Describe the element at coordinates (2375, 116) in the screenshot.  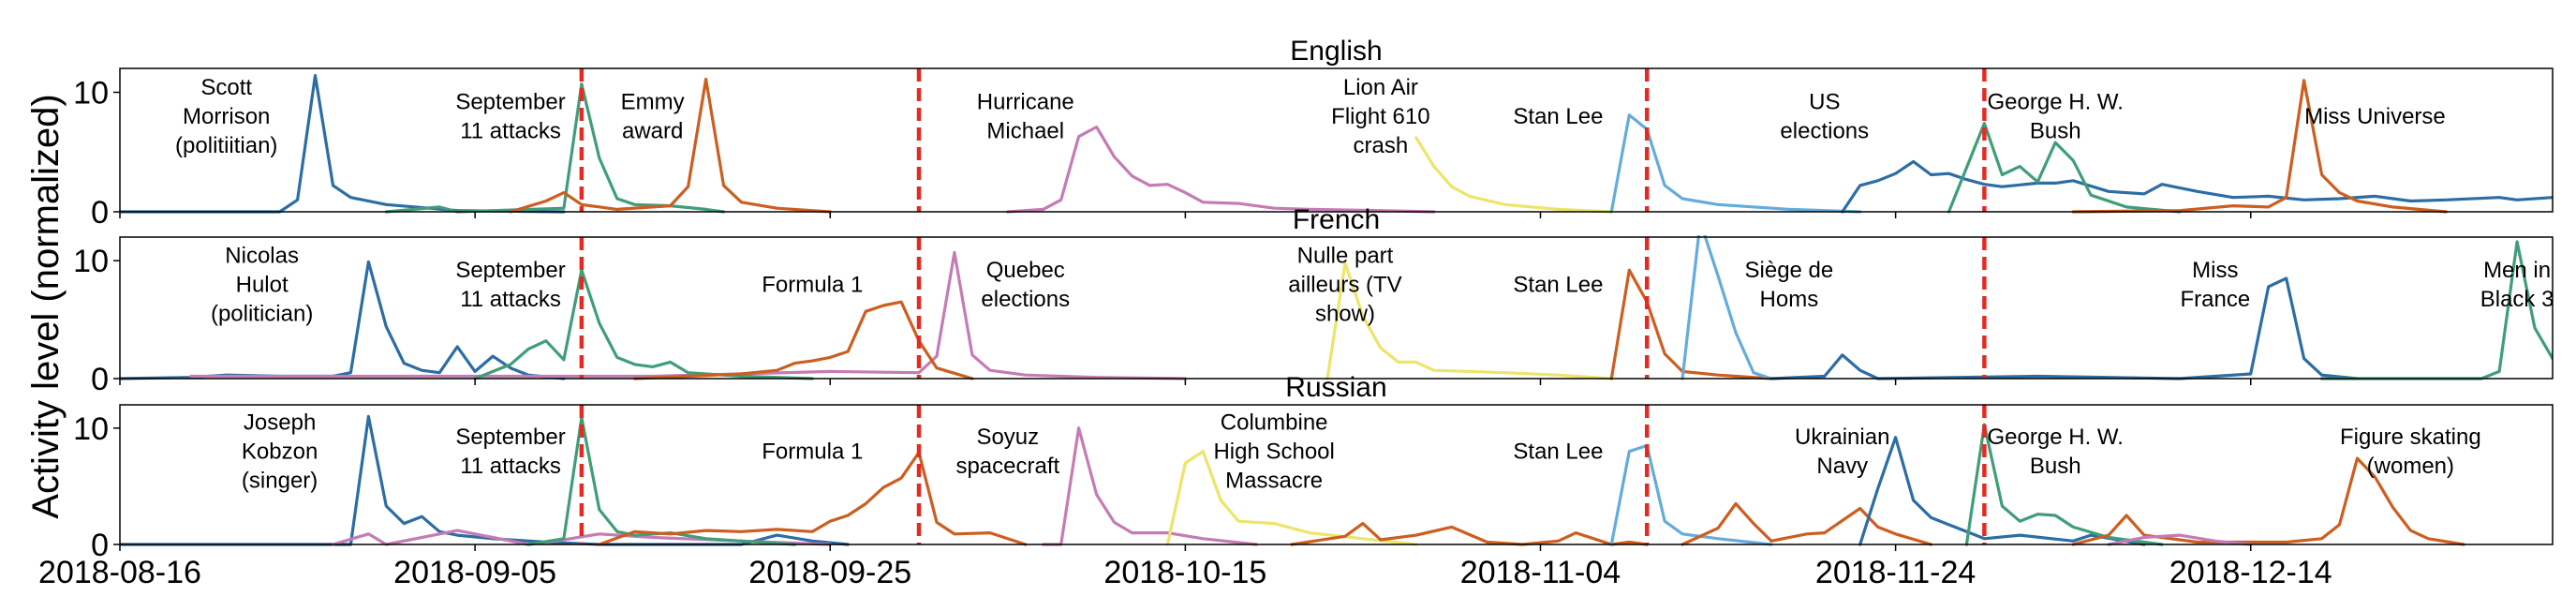
I see `annotation-label: Miss Universe` at that location.